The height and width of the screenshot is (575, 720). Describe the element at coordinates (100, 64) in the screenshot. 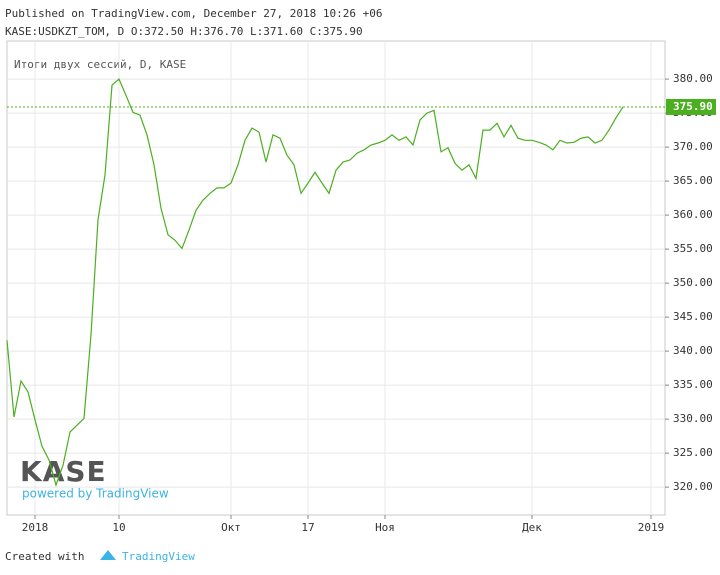

I see `legend-title: Итоги двух сессий, D, KASE` at that location.